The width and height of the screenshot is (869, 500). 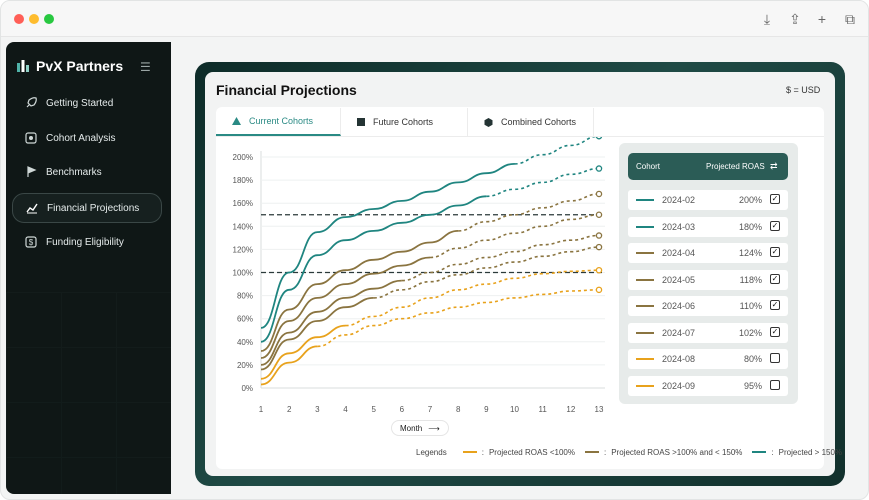 I want to click on tab-current-cohorts: Current Cohorts, so click(x=278, y=122).